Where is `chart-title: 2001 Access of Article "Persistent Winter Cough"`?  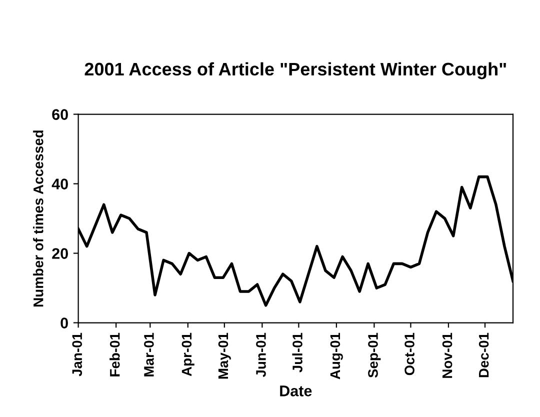
chart-title: 2001 Access of Article "Persistent Winter Cough" is located at coordinates (295, 71).